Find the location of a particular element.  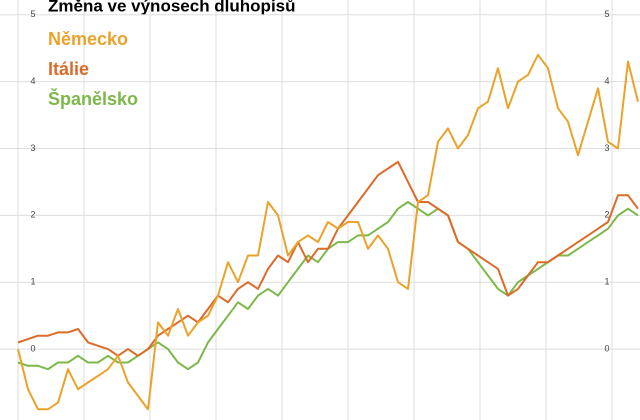

y-tick-label: 2 is located at coordinates (32, 215).